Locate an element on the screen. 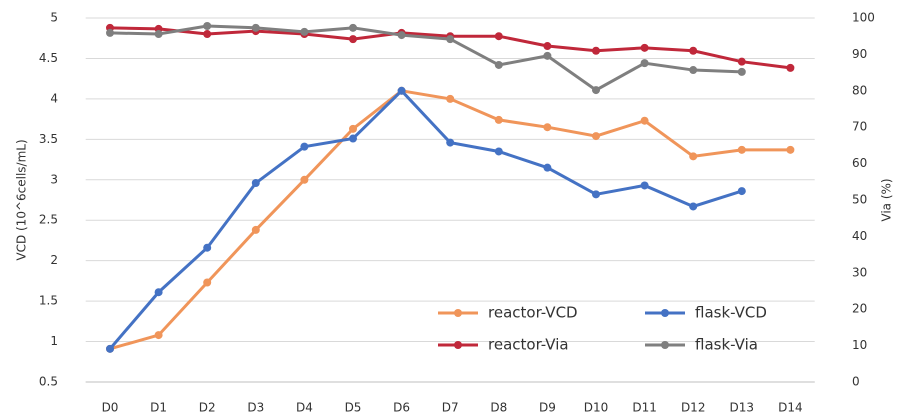 The width and height of the screenshot is (909, 419). x-tick-label: D7 is located at coordinates (450, 408).